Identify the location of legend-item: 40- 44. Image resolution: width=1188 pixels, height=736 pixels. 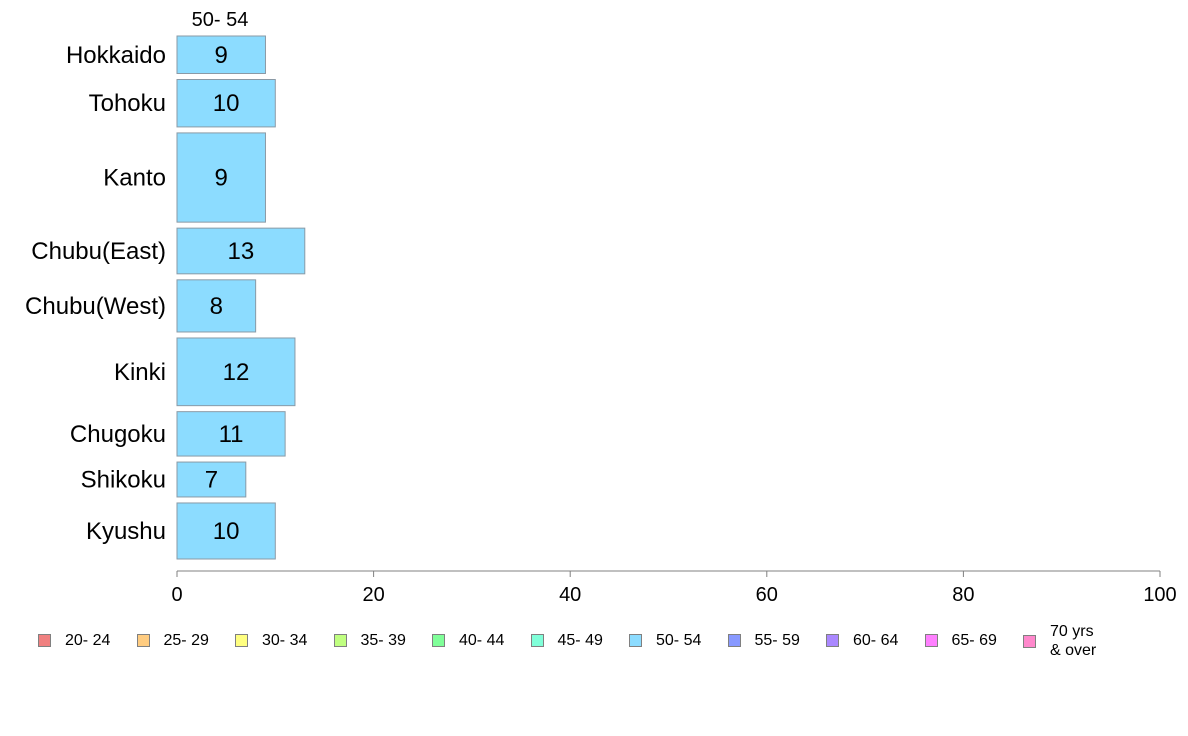
(468, 640).